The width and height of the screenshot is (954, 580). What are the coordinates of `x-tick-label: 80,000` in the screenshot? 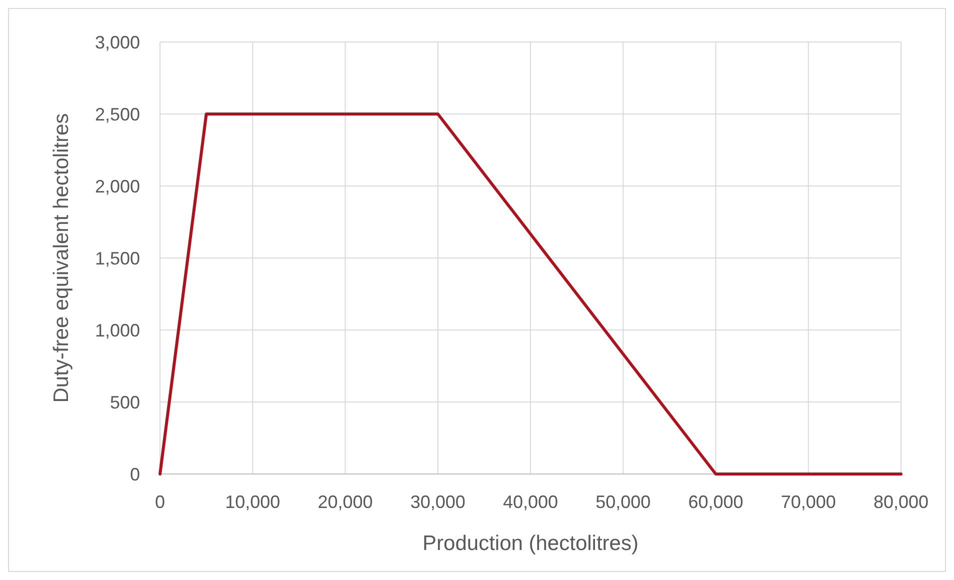 It's located at (901, 502).